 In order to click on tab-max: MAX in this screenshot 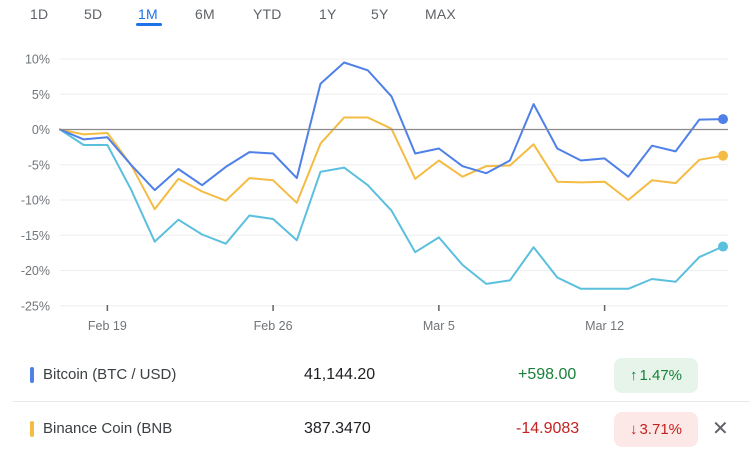, I will do `click(440, 14)`.